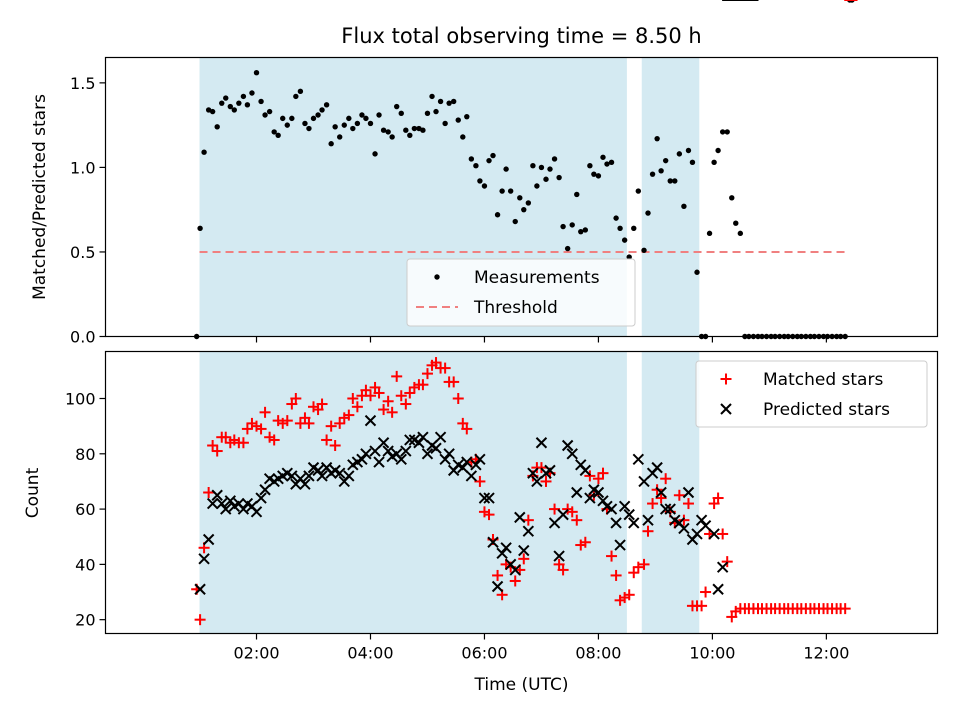  Describe the element at coordinates (85, 510) in the screenshot. I see `y-ticks-bottom: 20 40 60 80 100` at that location.